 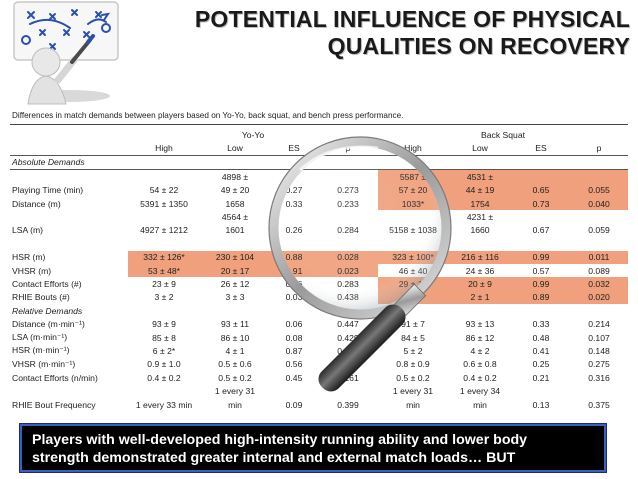 What do you see at coordinates (294, 364) in the screenshot?
I see `table-cell: 0.56` at bounding box center [294, 364].